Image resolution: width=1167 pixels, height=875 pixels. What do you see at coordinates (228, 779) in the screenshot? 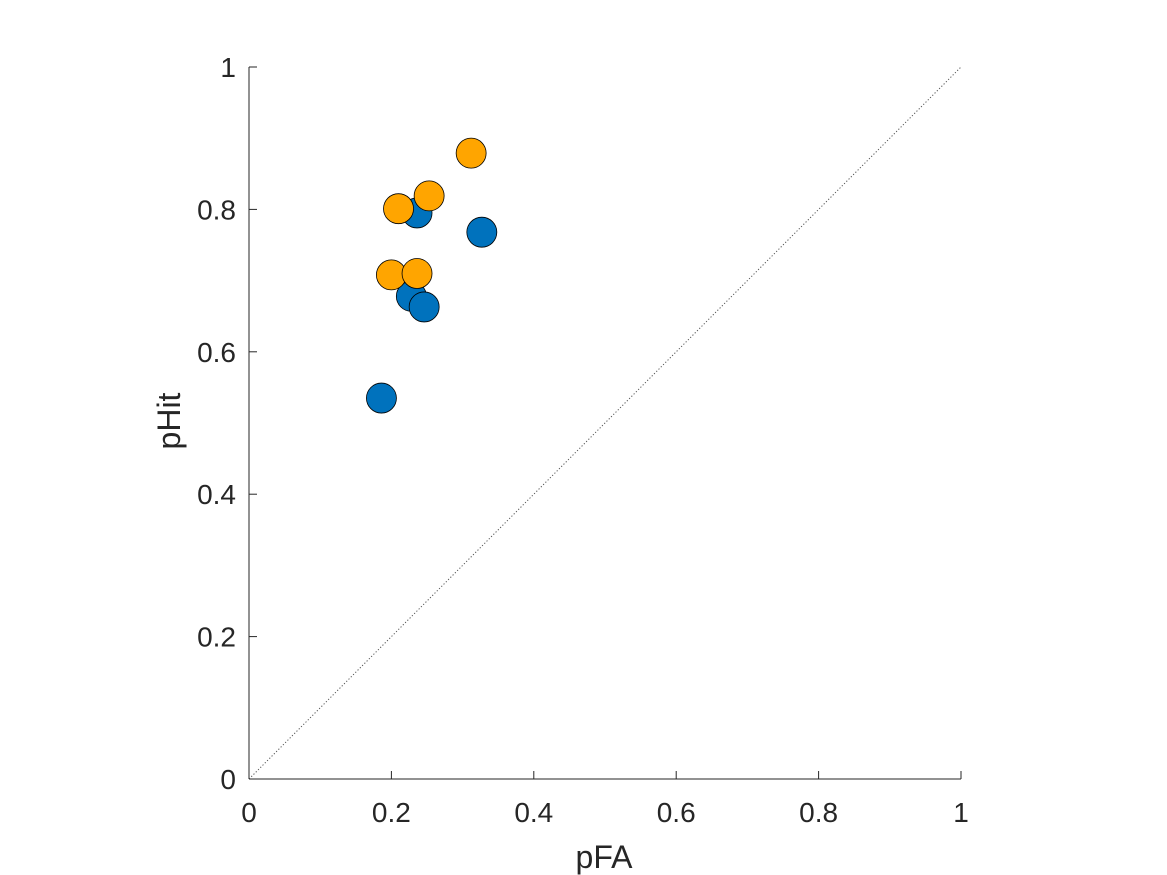
I see `y-tick-label: 0` at bounding box center [228, 779].